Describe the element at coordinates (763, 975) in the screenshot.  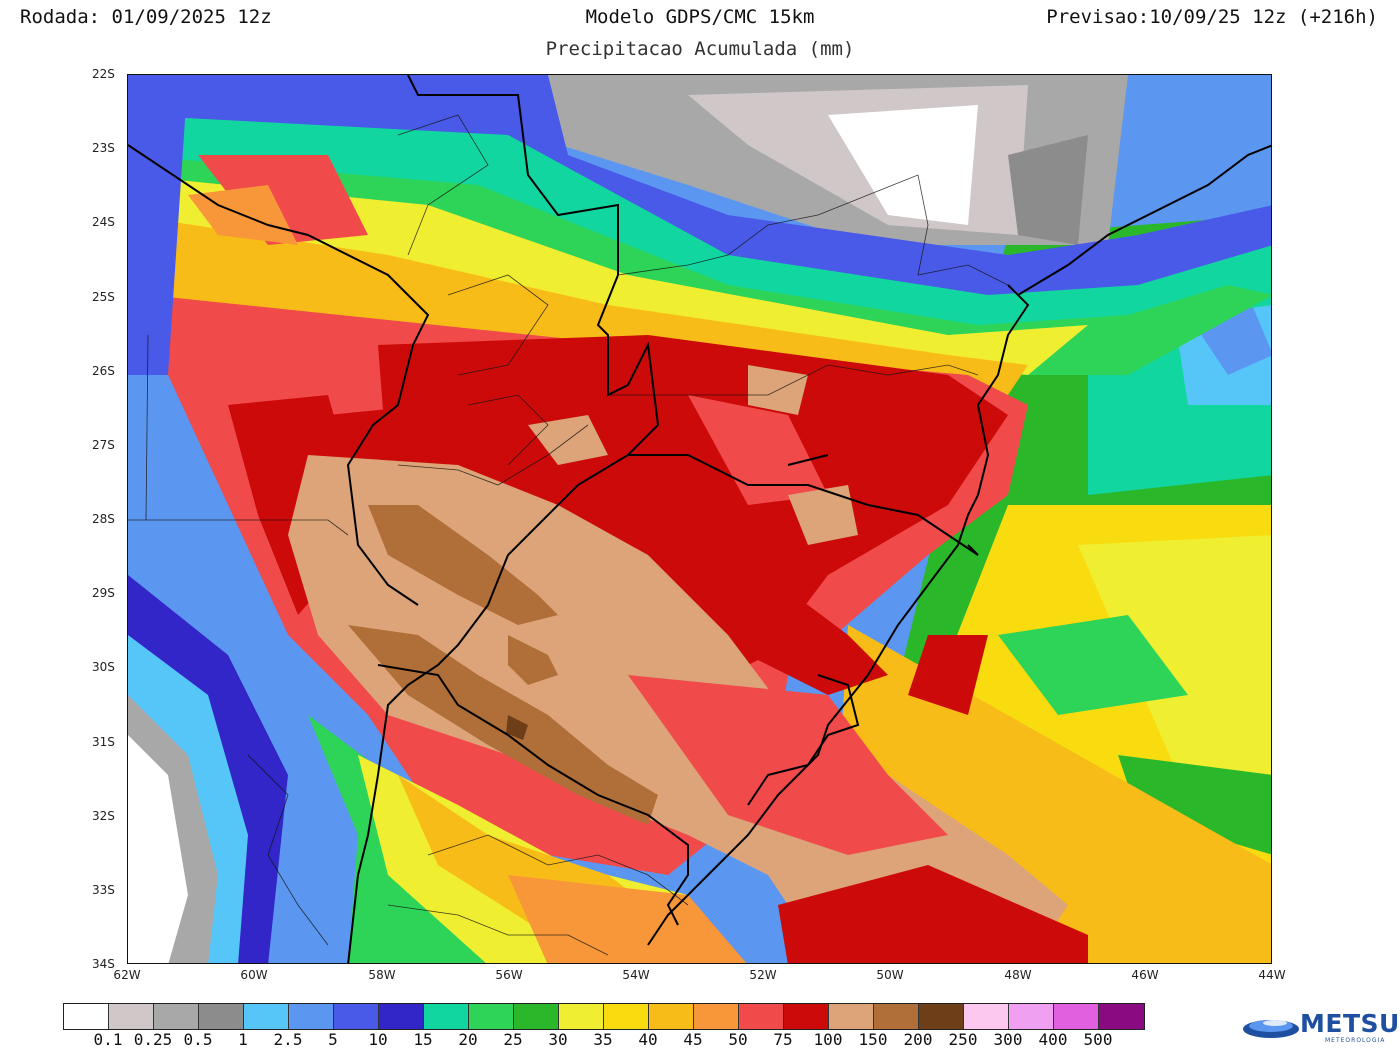
I see `lon-label: 52W` at that location.